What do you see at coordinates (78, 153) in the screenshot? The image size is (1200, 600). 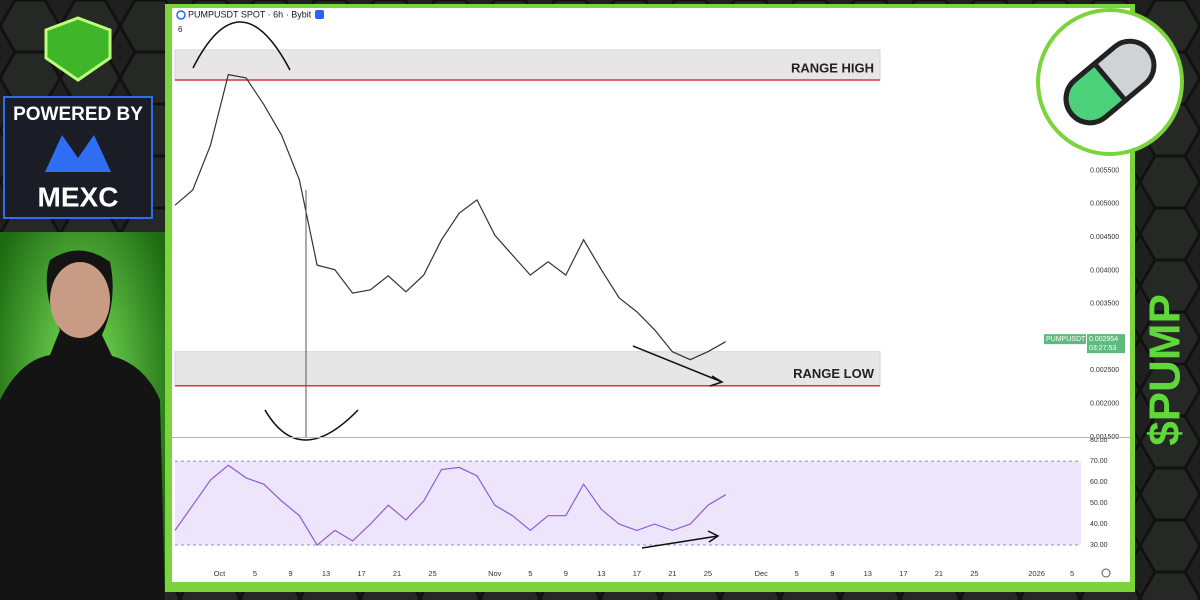 I see `exchange-logo` at bounding box center [78, 153].